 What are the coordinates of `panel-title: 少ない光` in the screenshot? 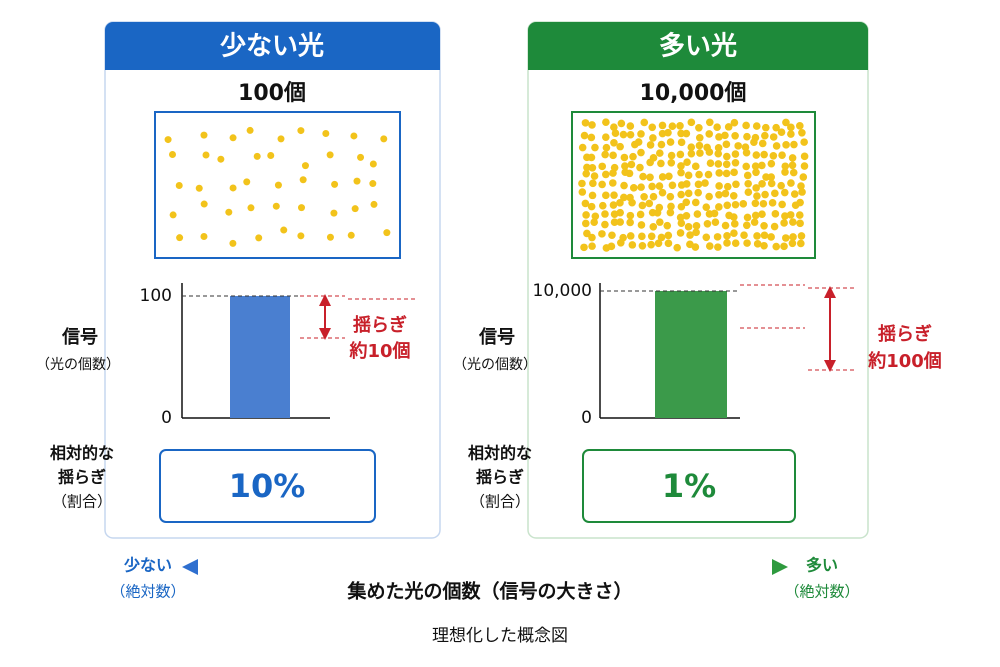 It's located at (272, 47).